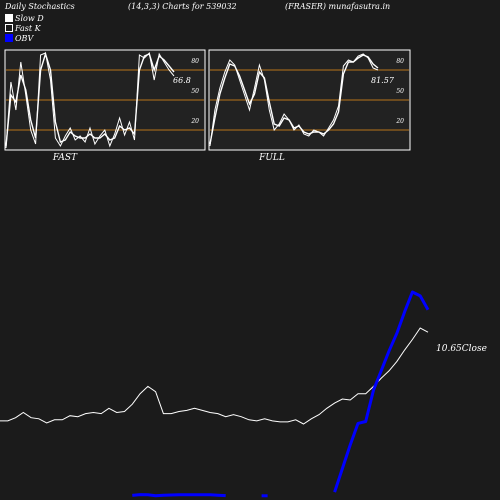 The width and height of the screenshot is (500, 500). Describe the element at coordinates (65, 158) in the screenshot. I see `panel-fast-title: FAST` at that location.